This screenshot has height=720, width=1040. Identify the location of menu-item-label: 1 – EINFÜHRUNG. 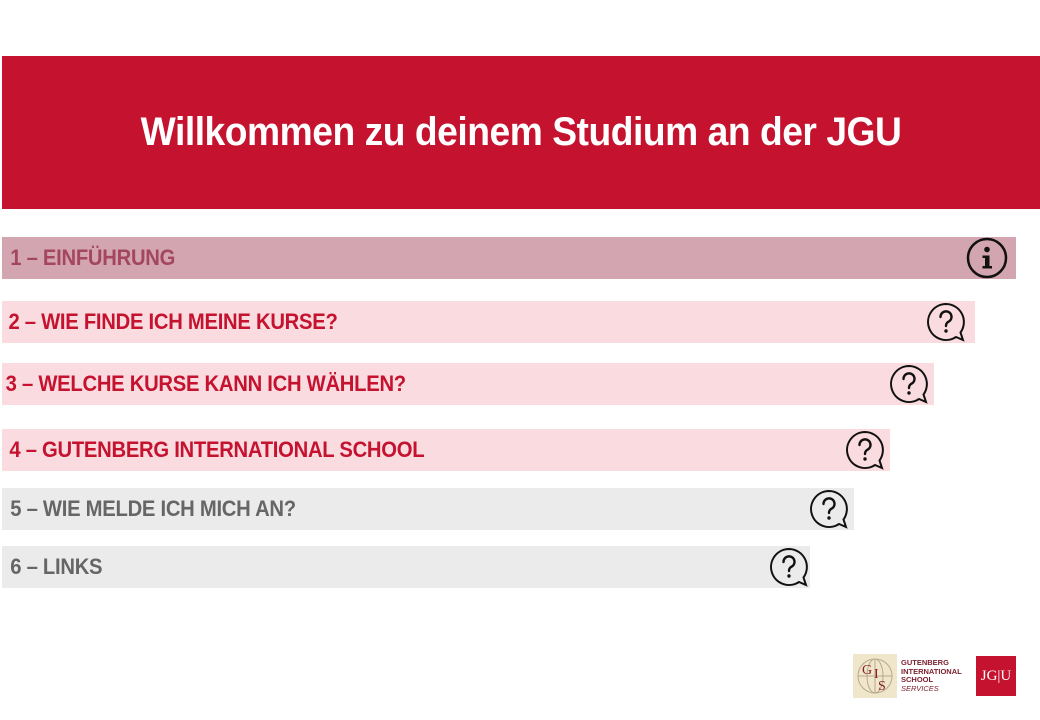
(93, 257).